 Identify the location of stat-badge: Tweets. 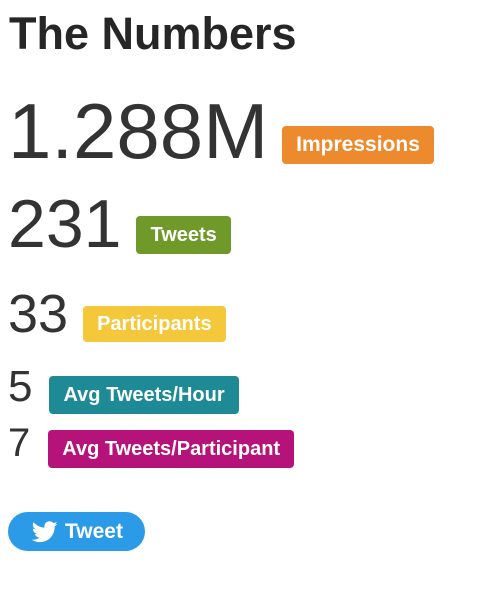
(183, 235).